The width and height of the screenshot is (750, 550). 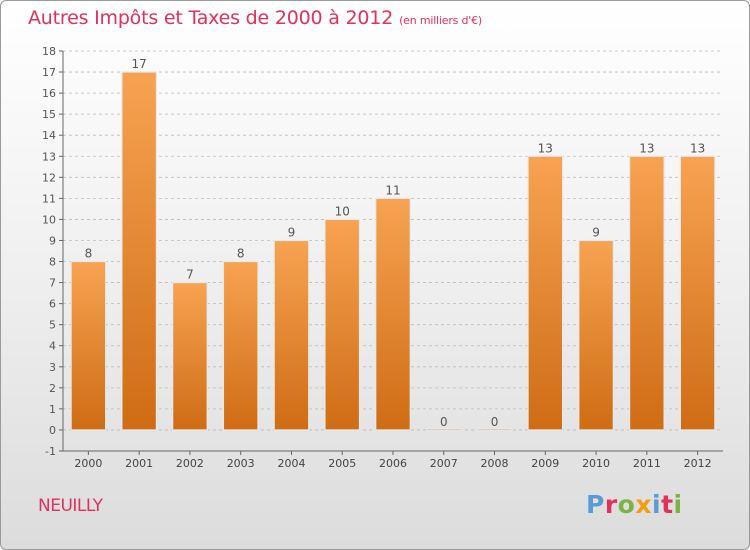 What do you see at coordinates (52, 304) in the screenshot?
I see `y-tick-label: 6` at bounding box center [52, 304].